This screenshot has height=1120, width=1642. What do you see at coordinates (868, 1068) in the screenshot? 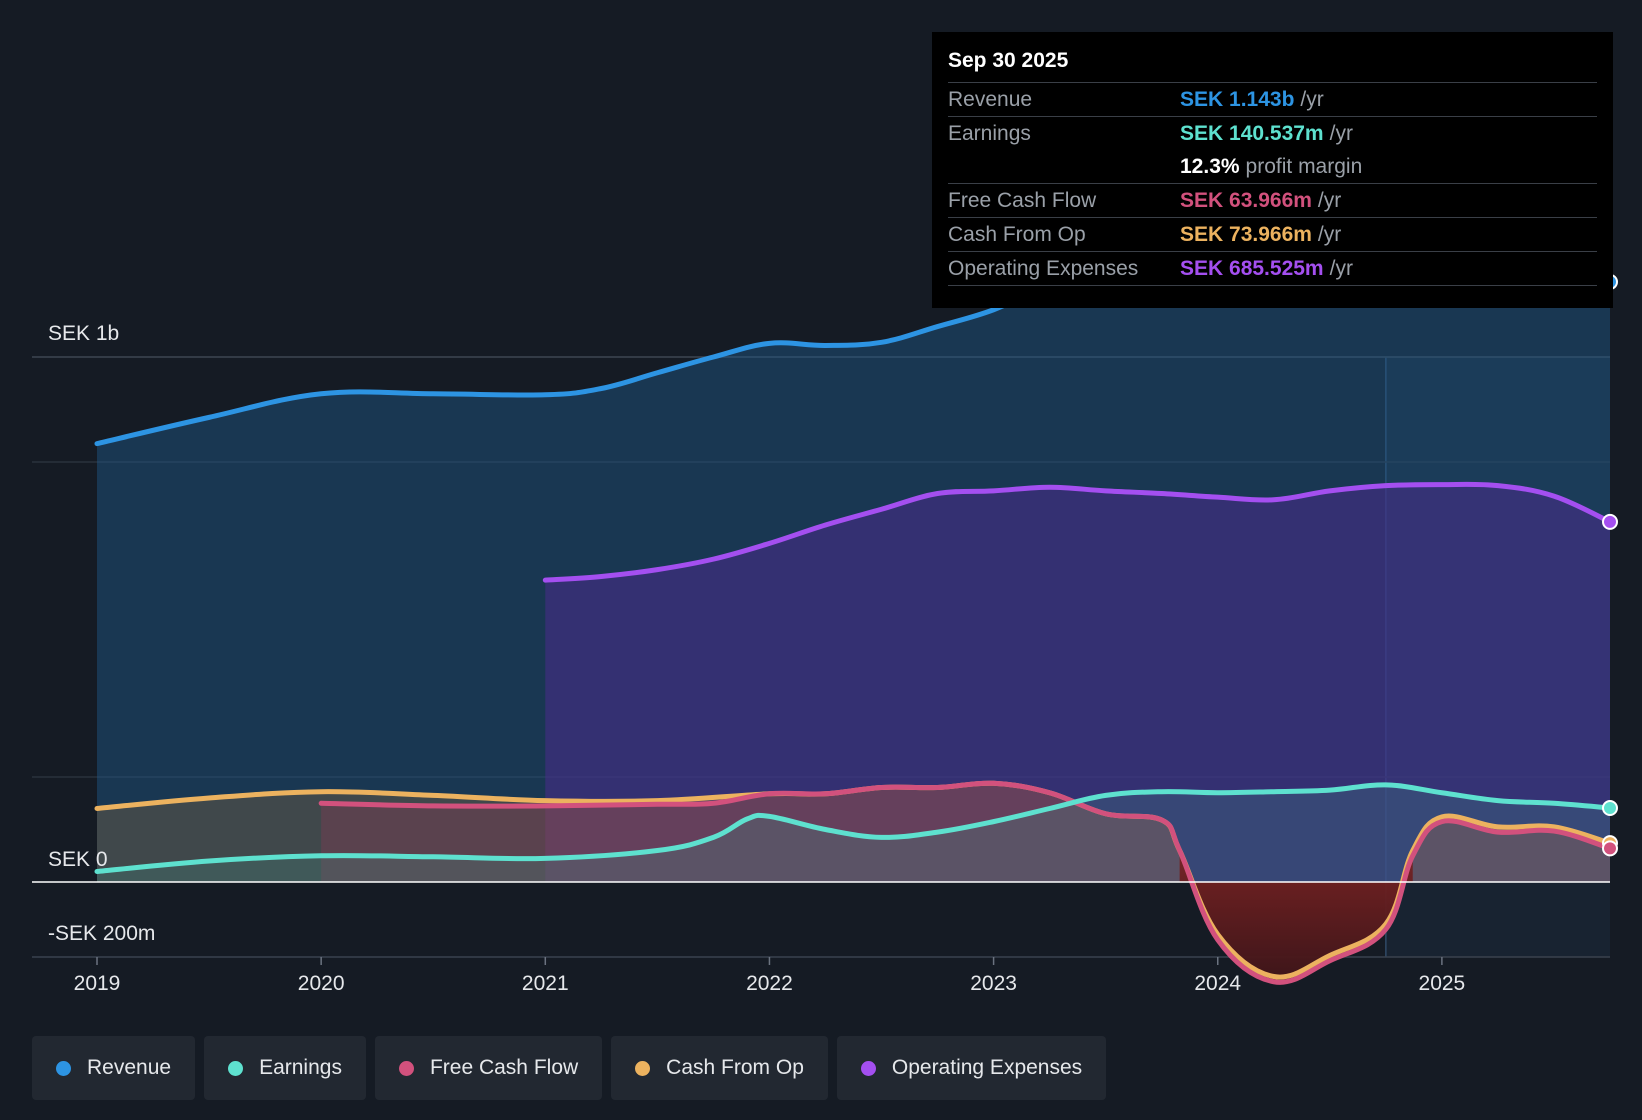
I see `operating-expenses-dot-icon` at bounding box center [868, 1068].